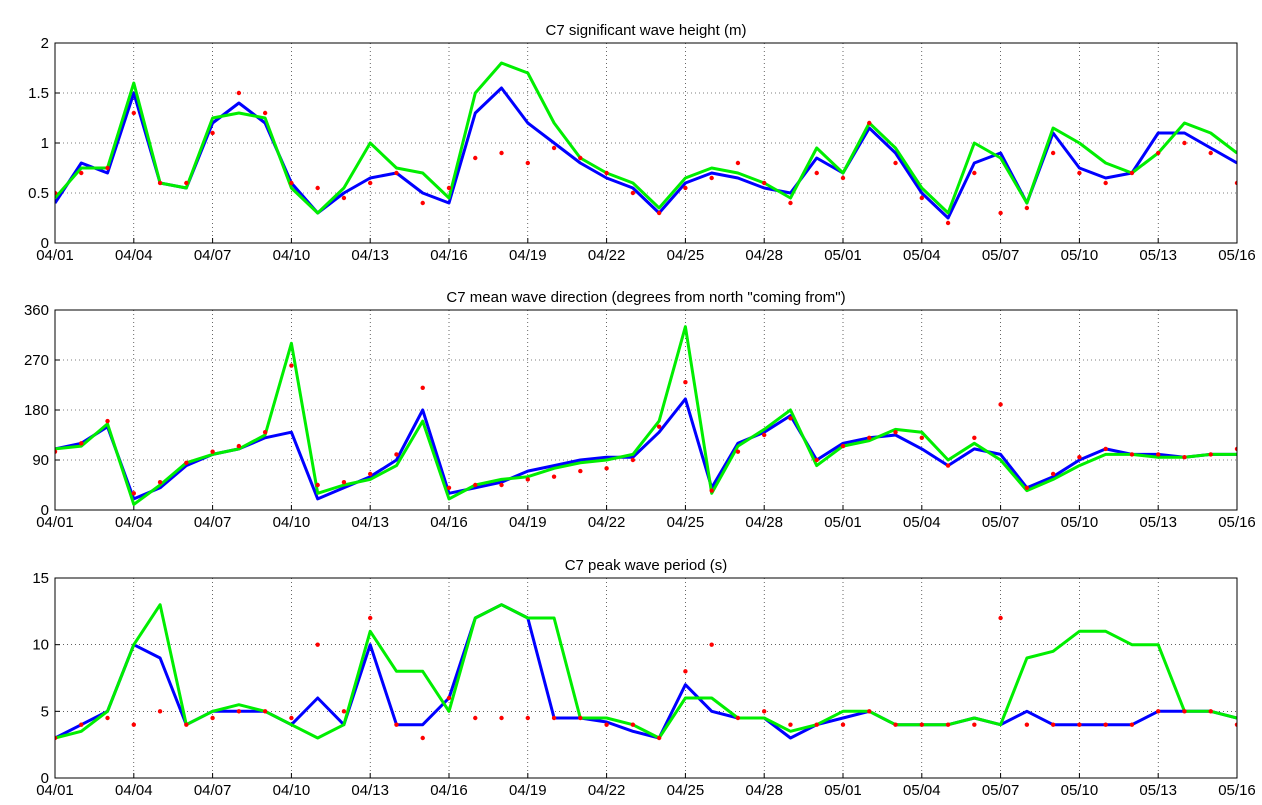 The image size is (1262, 805). I want to click on y-tick-label: 360, so click(36, 310).